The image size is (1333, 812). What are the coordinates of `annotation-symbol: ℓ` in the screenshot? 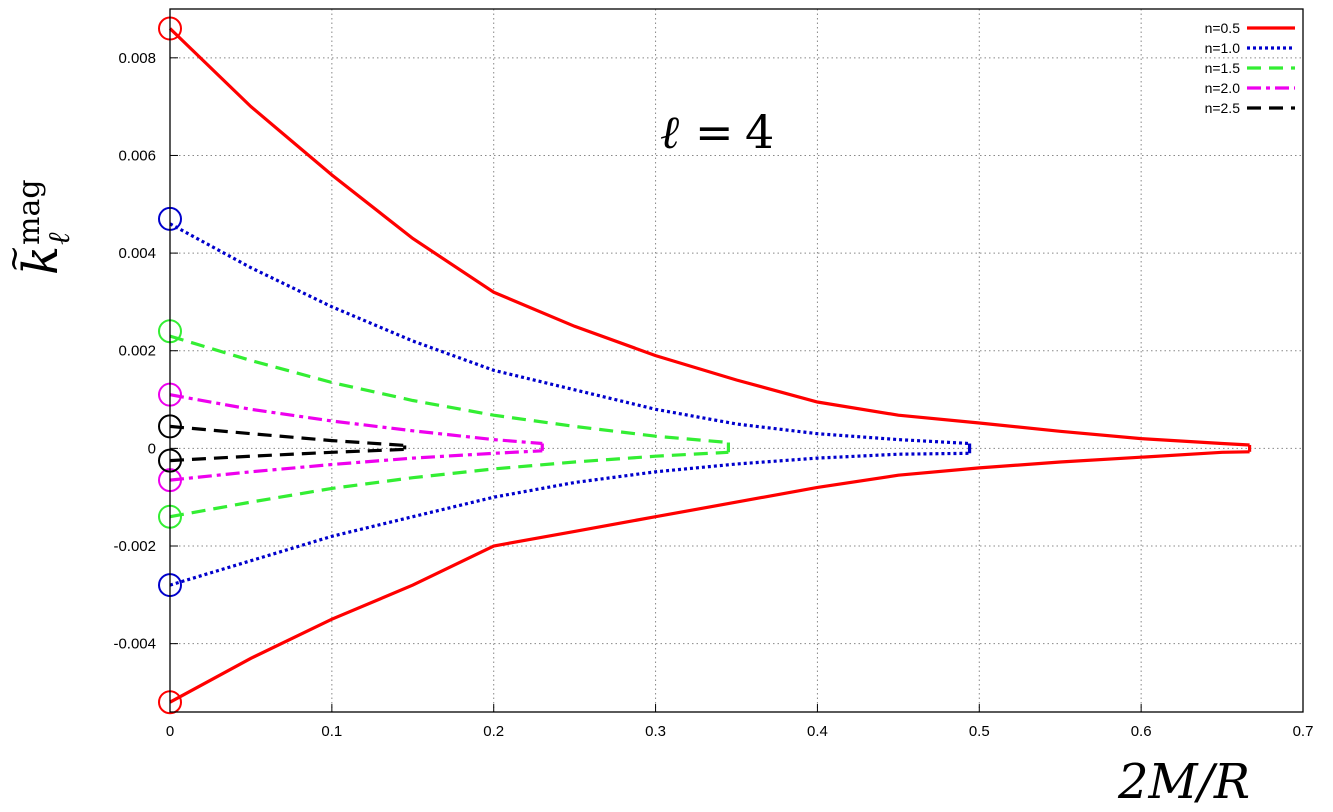 It's located at (670, 132).